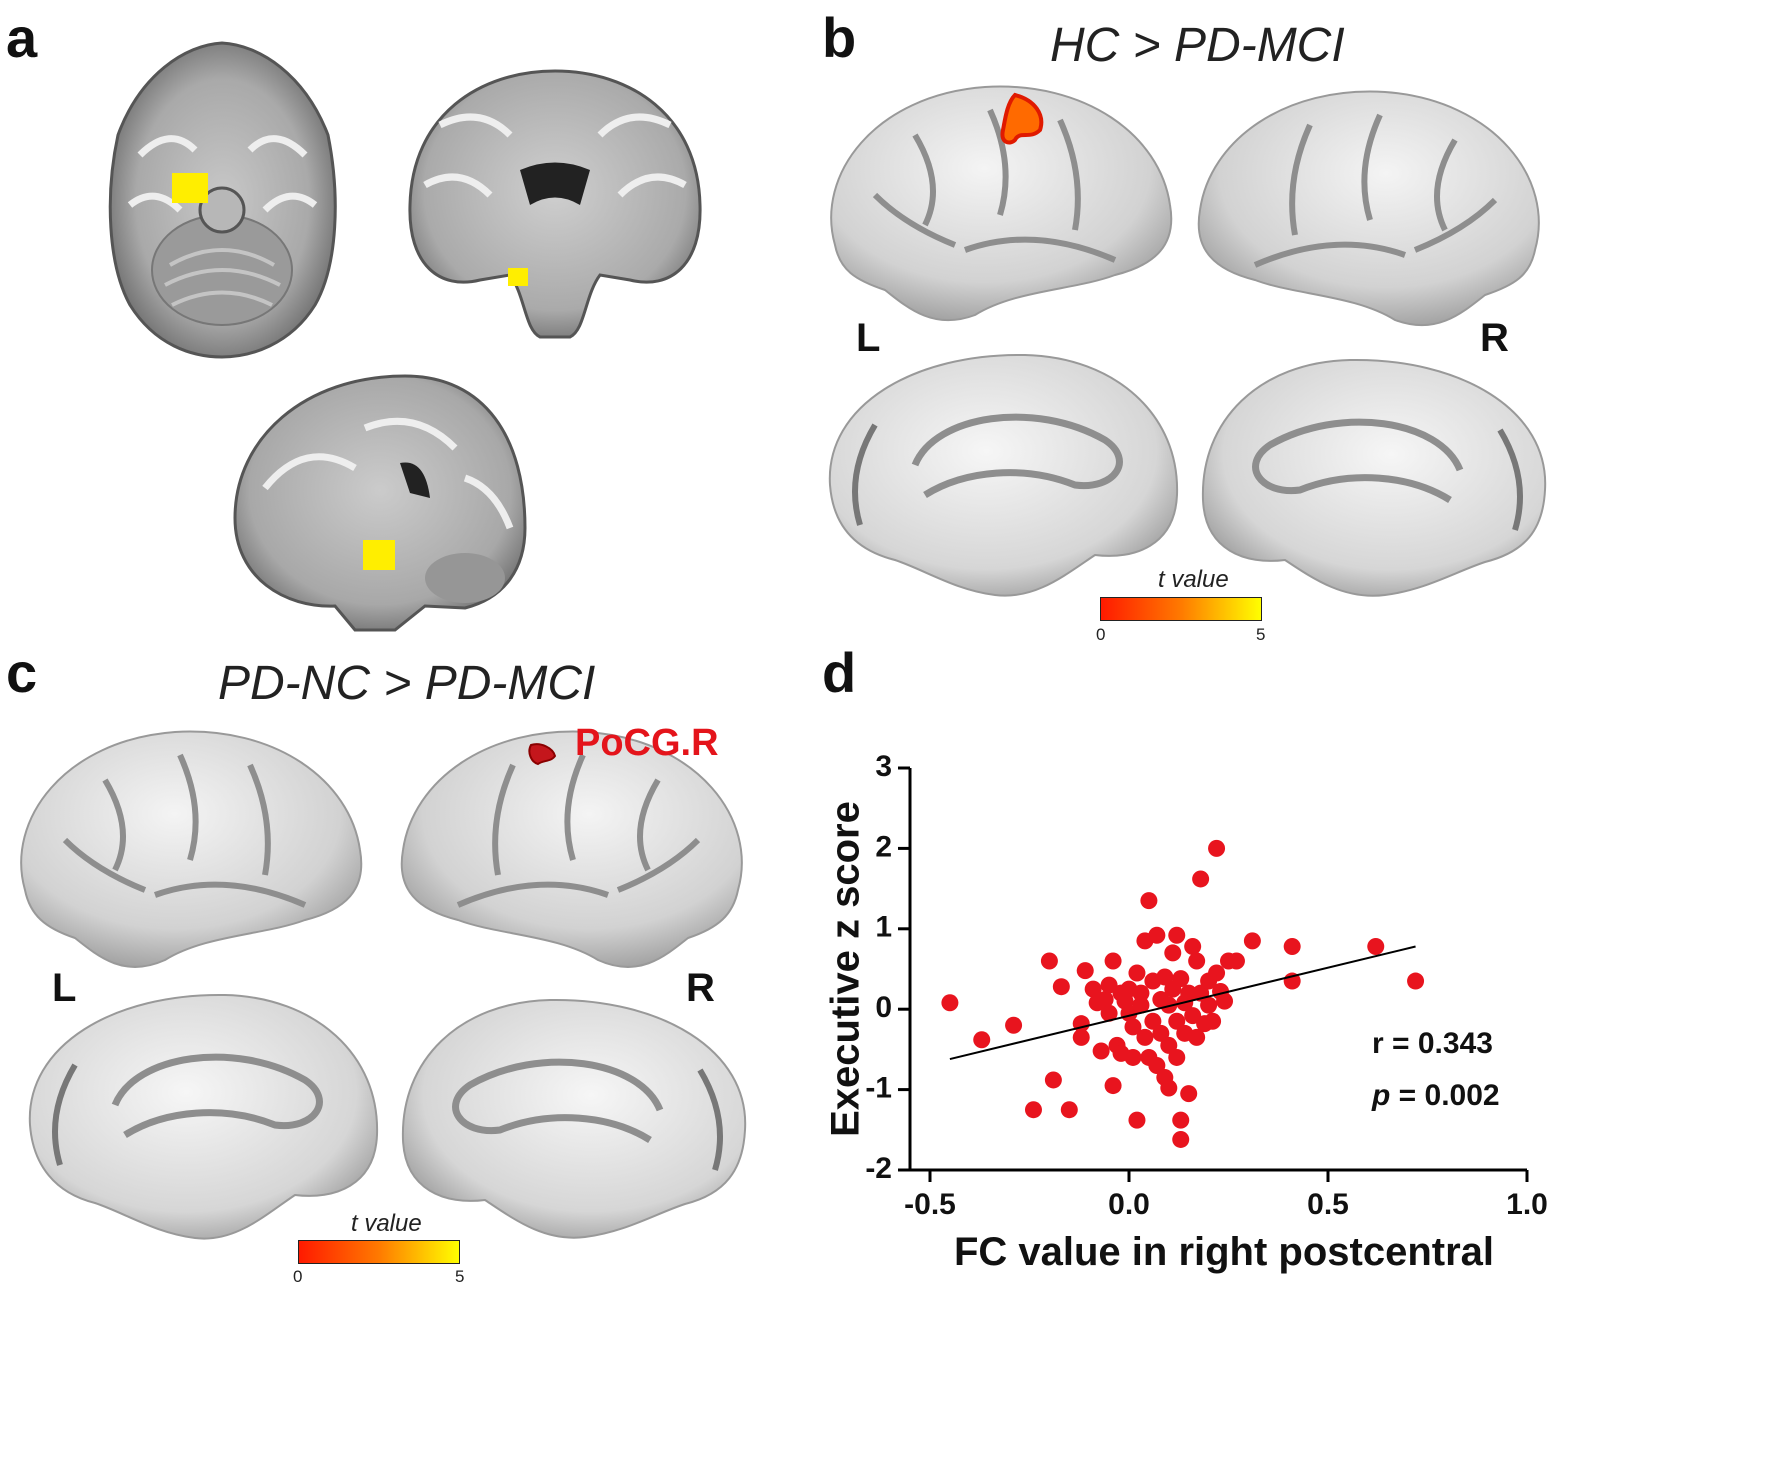 The width and height of the screenshot is (1784, 1469). I want to click on panel-c-colorbar-min: 0, so click(298, 1276).